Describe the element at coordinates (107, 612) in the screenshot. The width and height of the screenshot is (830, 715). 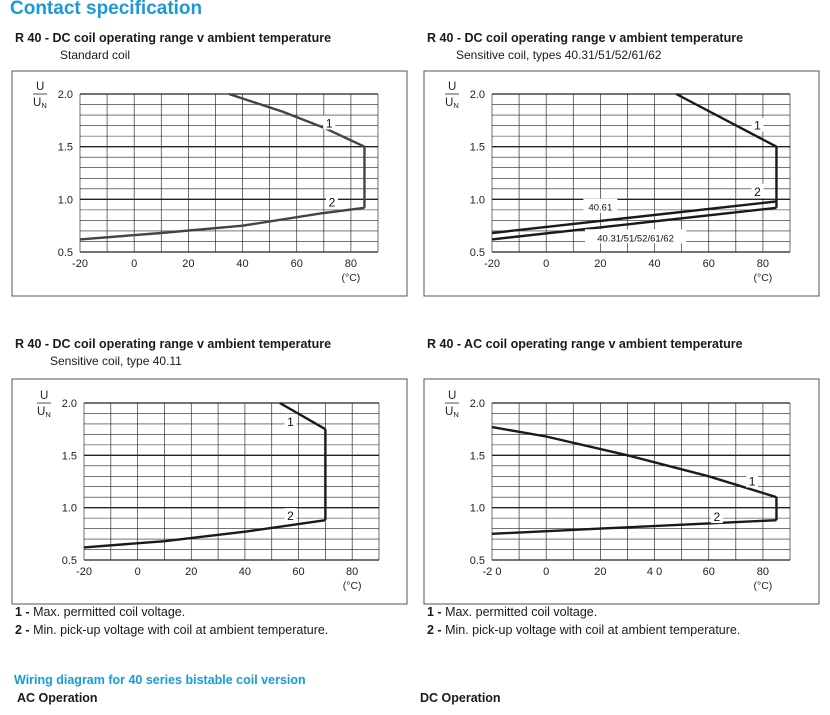
I see `note-1-text: Max. permitted coil voltage.` at that location.